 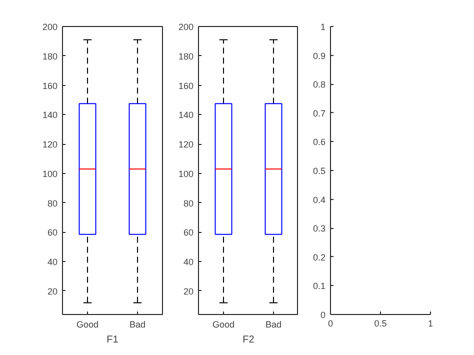 What do you see at coordinates (319, 199) in the screenshot?
I see `y-tick-label: 0.4` at bounding box center [319, 199].